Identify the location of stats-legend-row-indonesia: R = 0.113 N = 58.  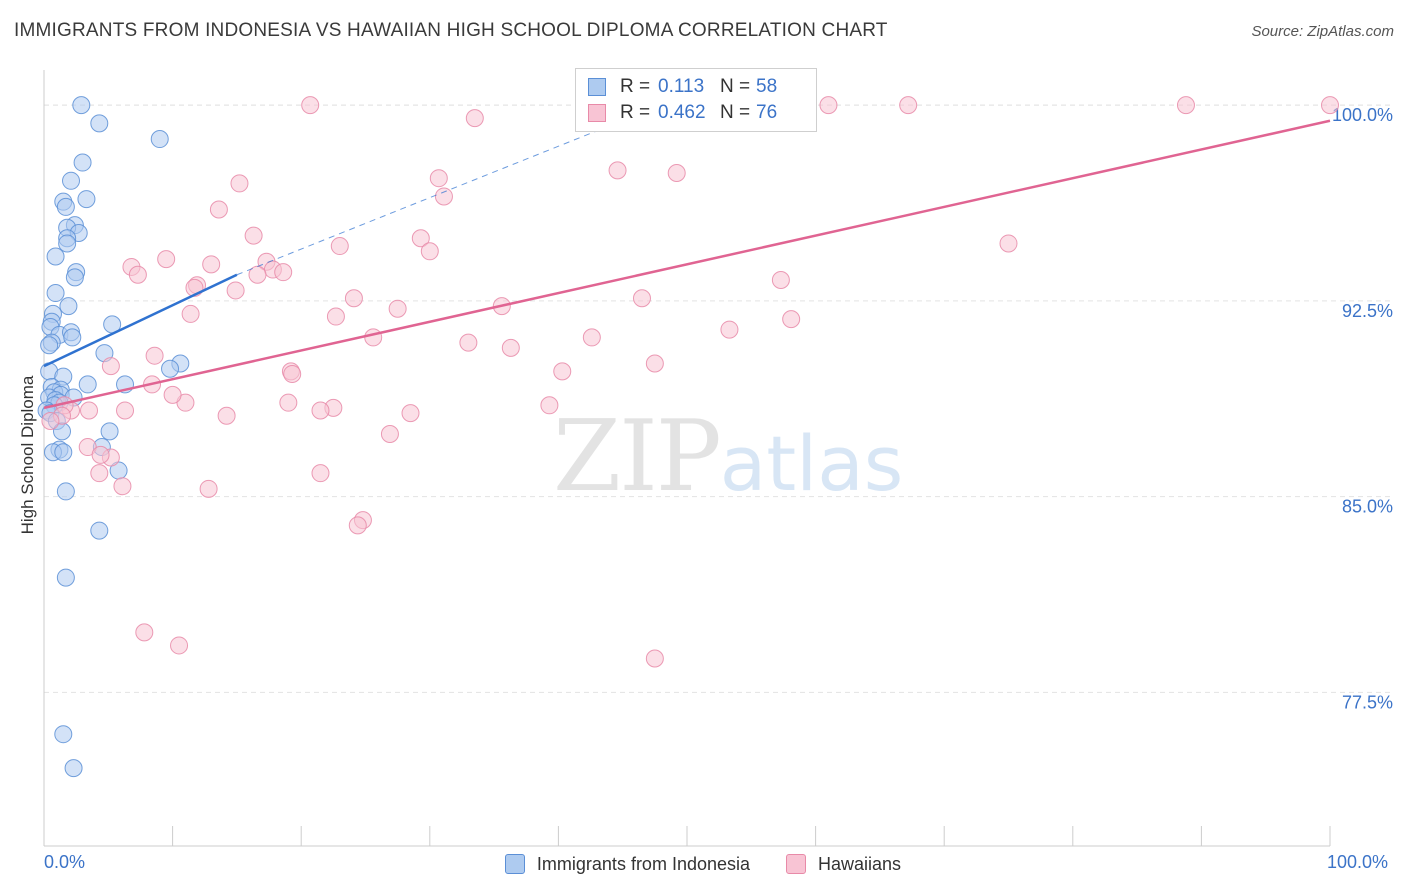
(682, 87).